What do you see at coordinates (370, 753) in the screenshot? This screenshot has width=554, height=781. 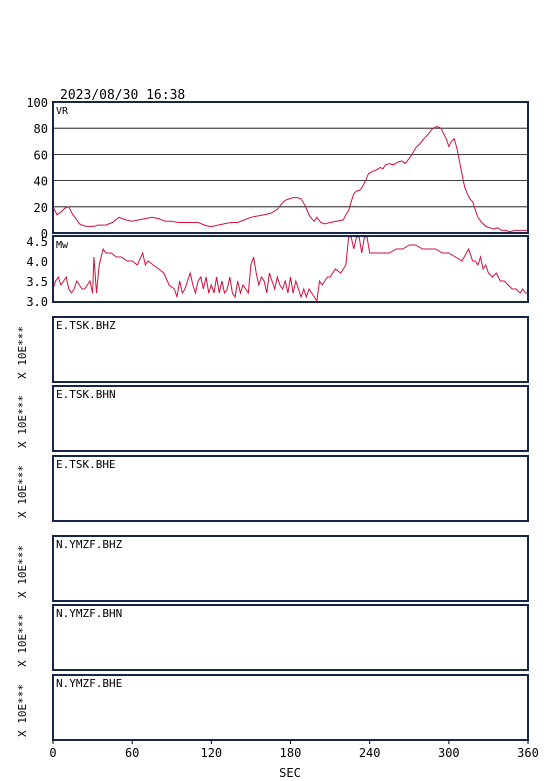 I see `x-tick-label: 240` at bounding box center [370, 753].